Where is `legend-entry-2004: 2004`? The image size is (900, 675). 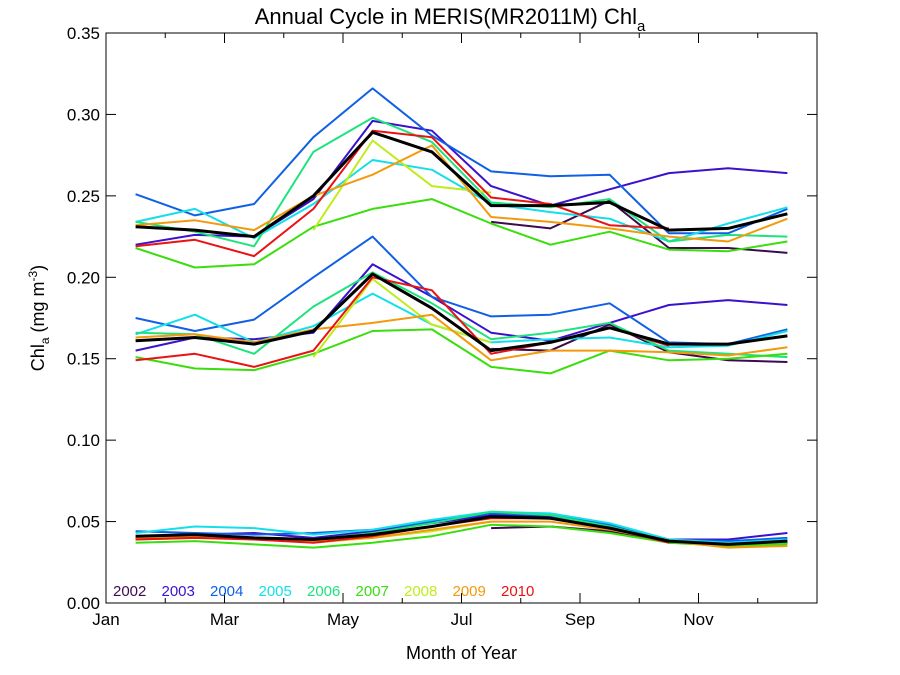 legend-entry-2004: 2004 is located at coordinates (226, 591).